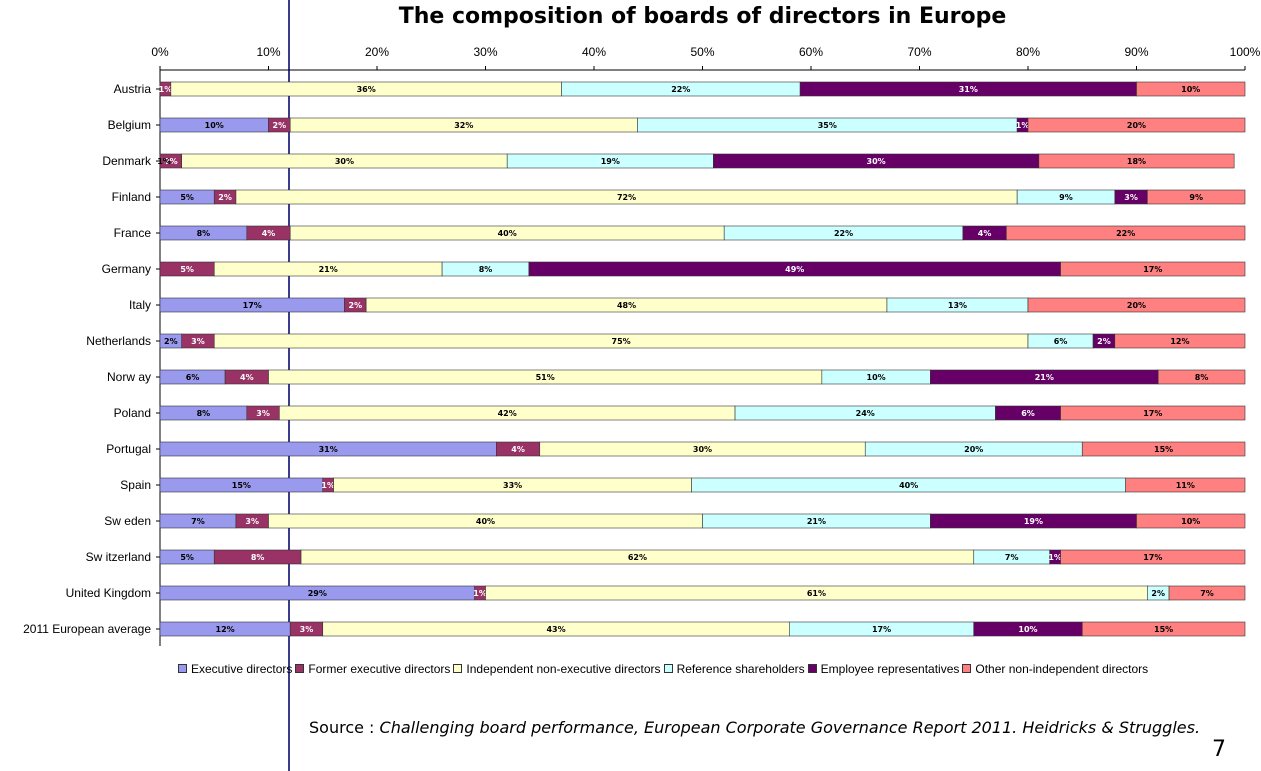 This screenshot has width=1261, height=771. Describe the element at coordinates (133, 233) in the screenshot. I see `category-label: France` at that location.